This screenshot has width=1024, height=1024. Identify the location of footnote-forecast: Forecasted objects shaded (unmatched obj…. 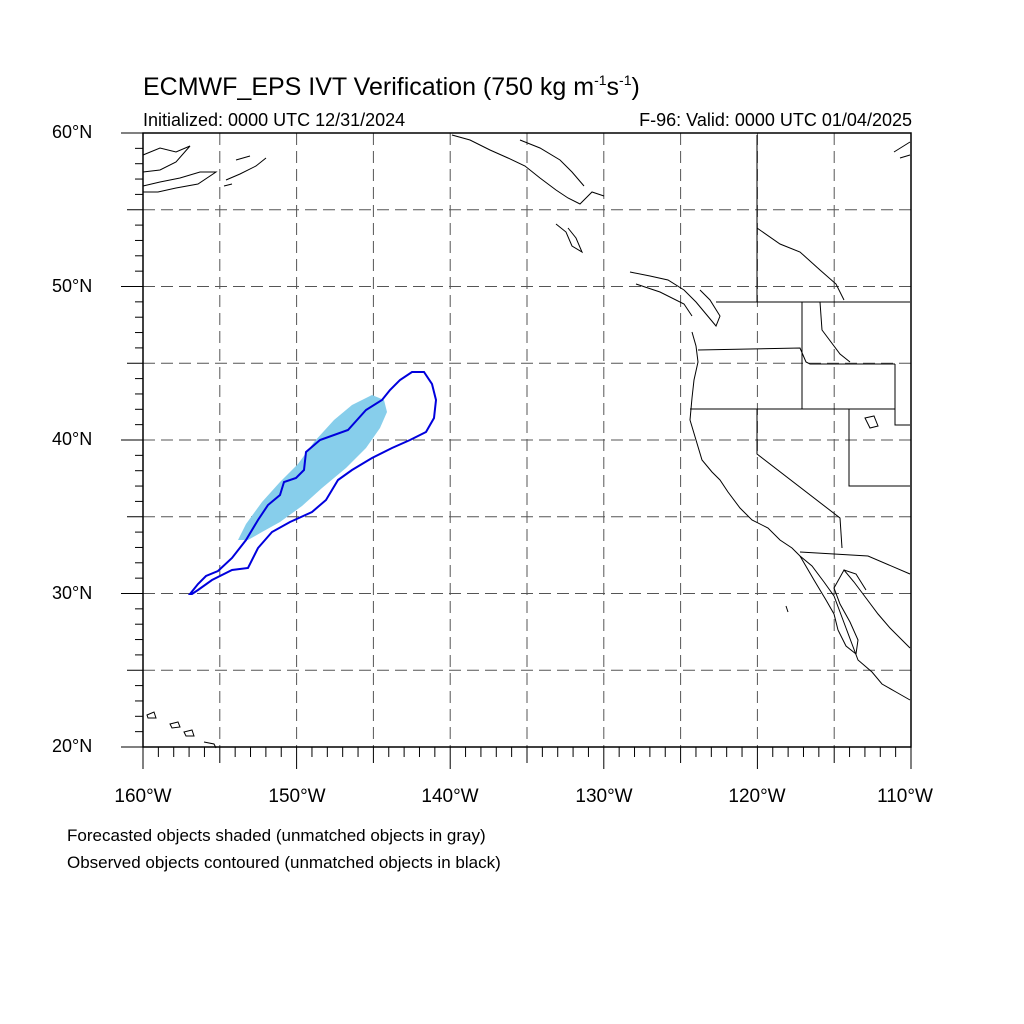
(276, 835).